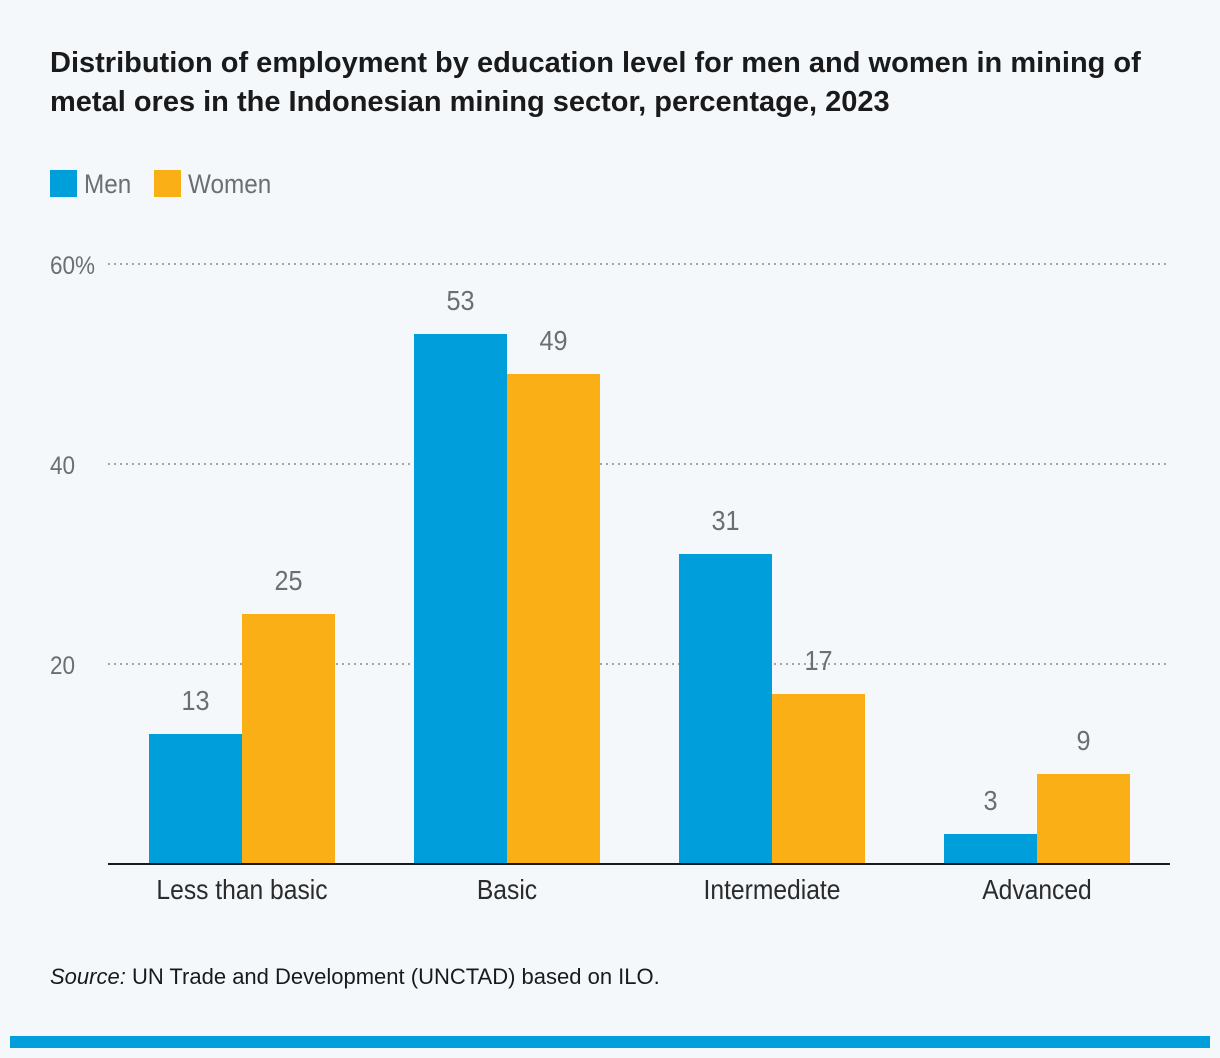 The image size is (1220, 1058). I want to click on legend-label-men: Men, so click(107, 184).